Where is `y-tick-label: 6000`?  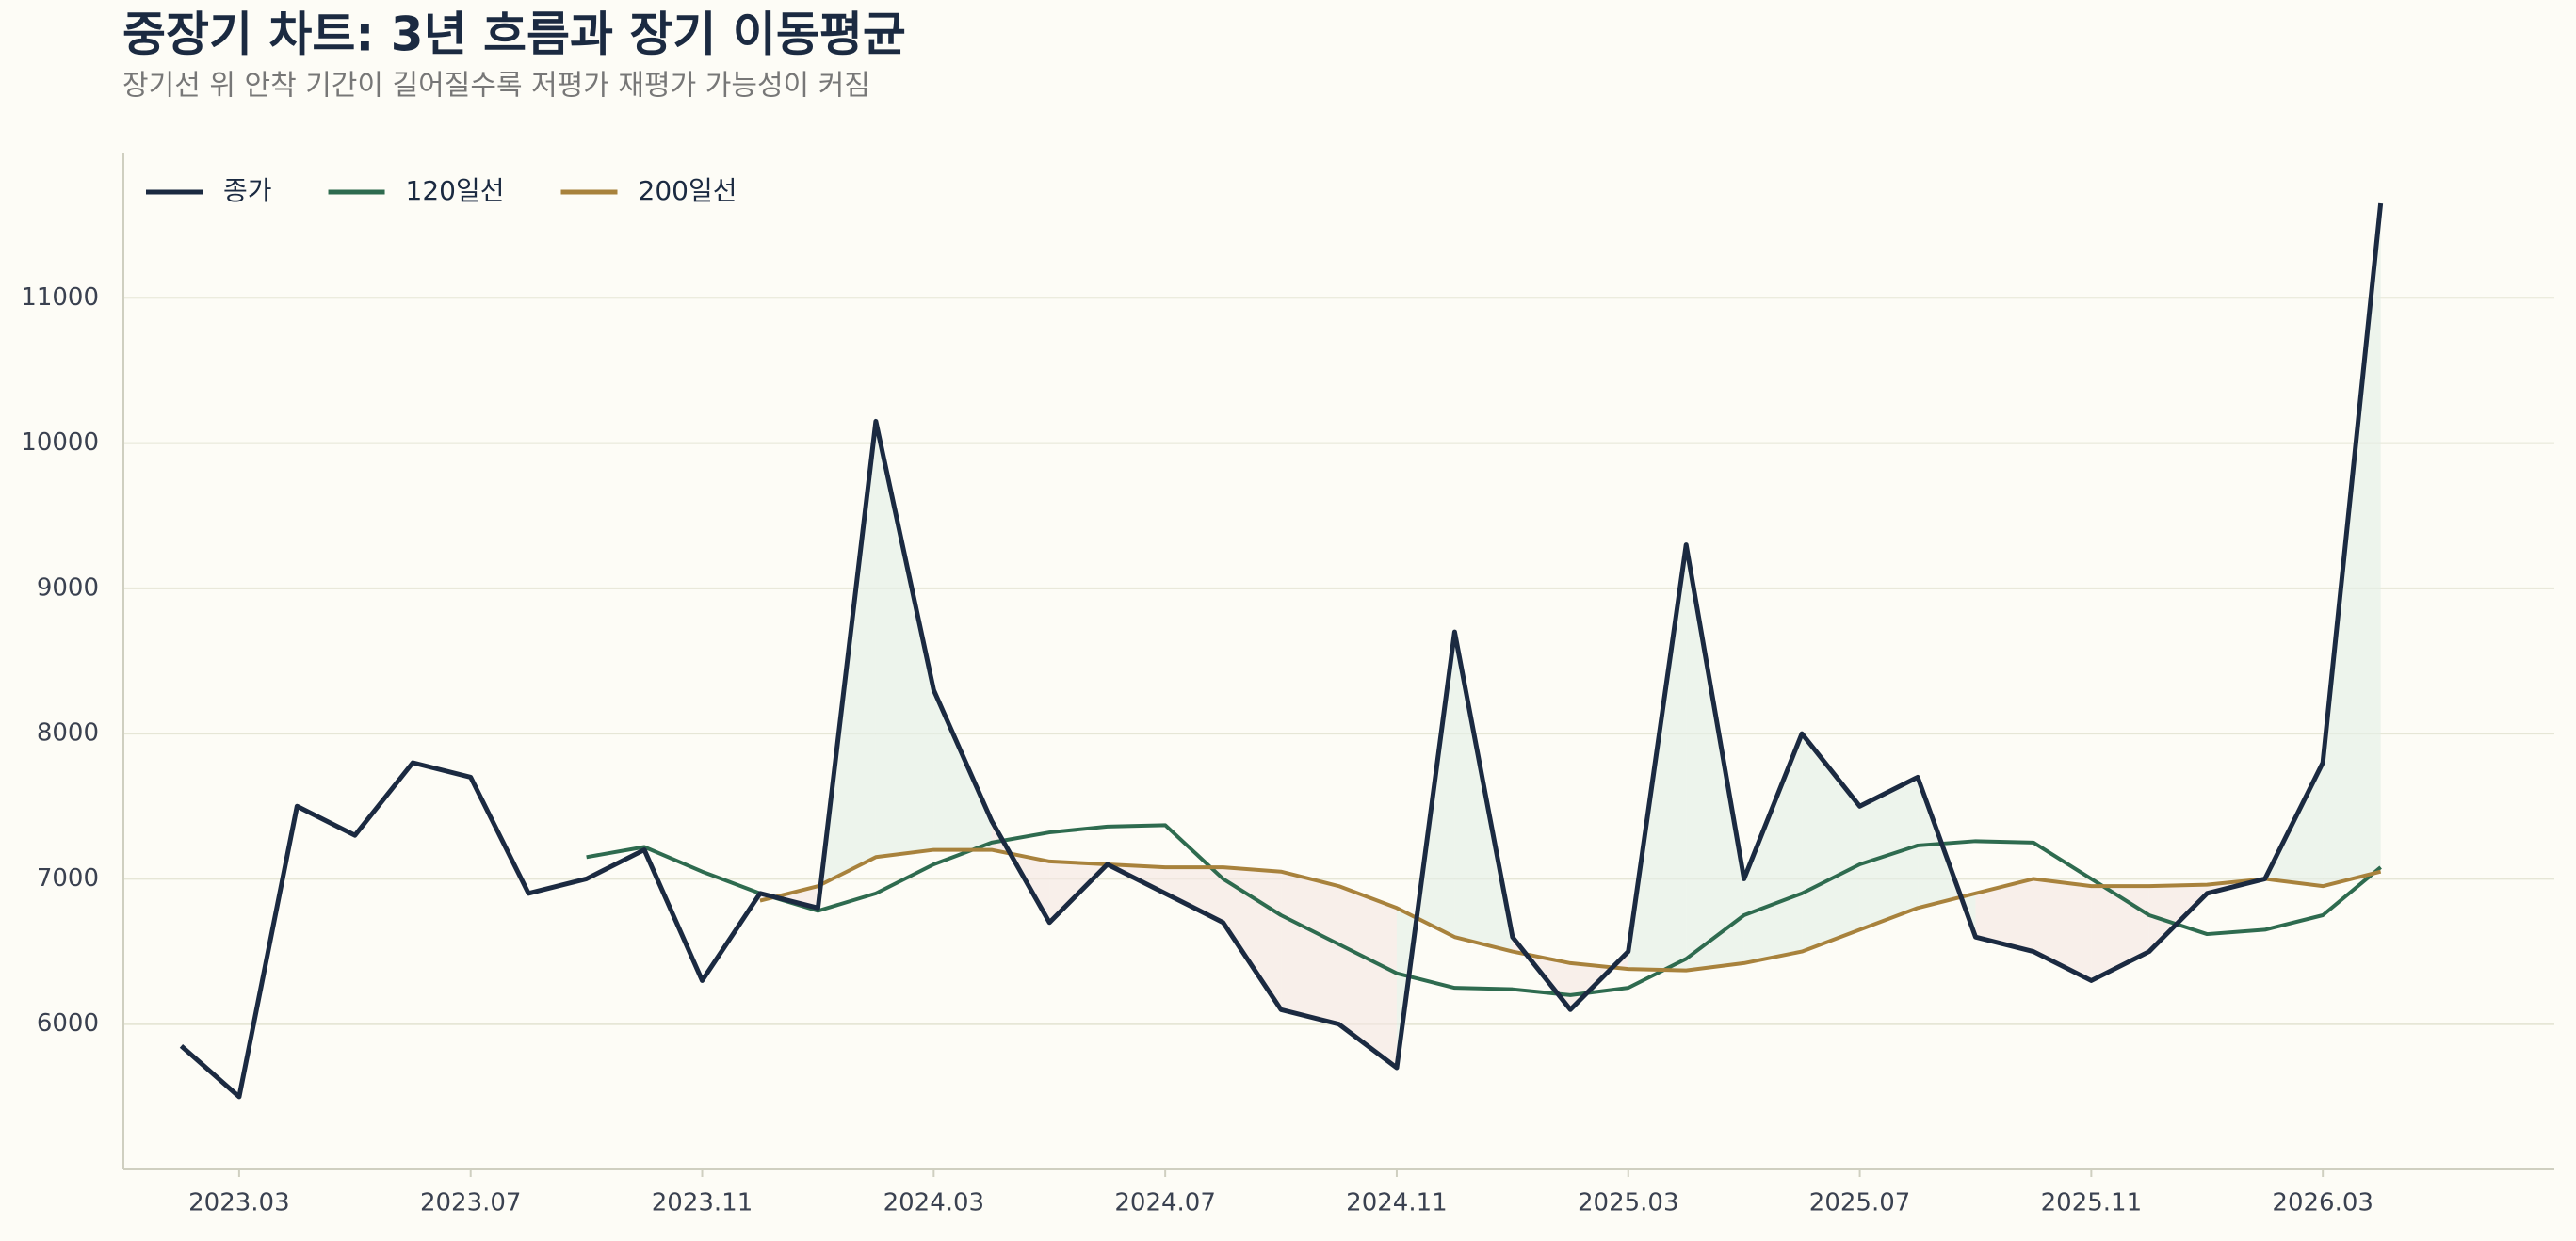 y-tick-label: 6000 is located at coordinates (68, 1023).